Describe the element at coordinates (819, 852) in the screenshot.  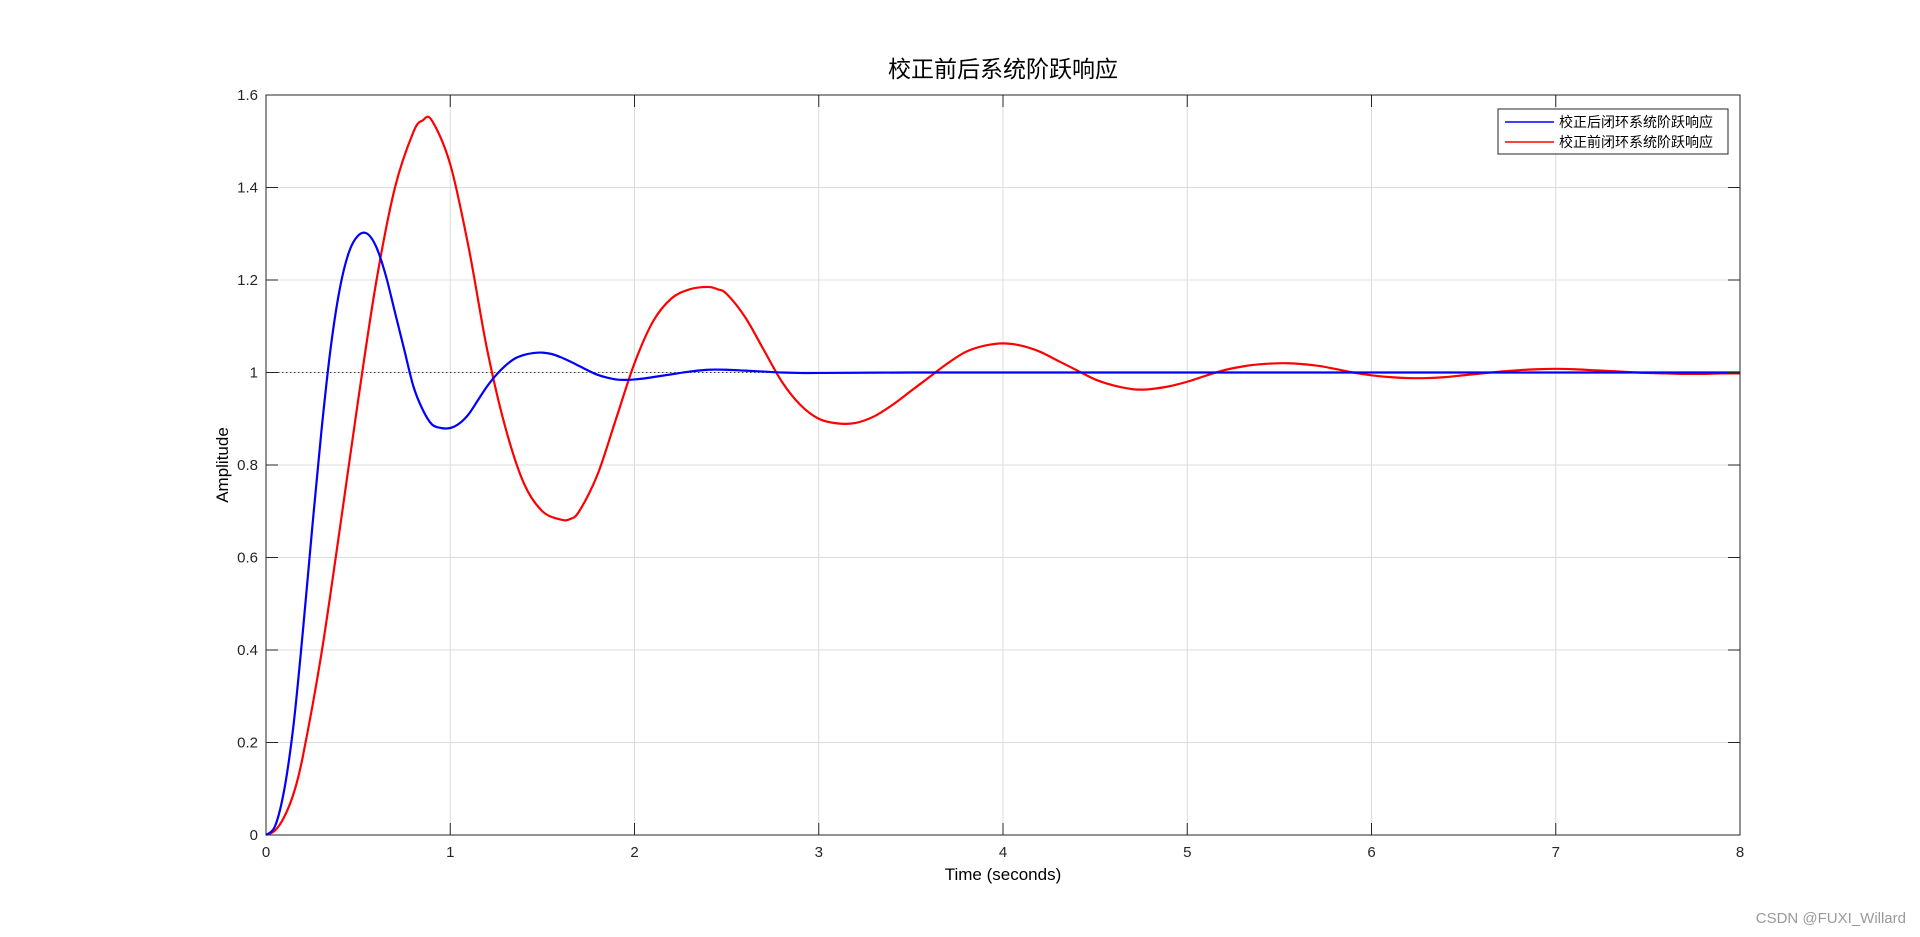
I see `x-tick-label: 3` at that location.